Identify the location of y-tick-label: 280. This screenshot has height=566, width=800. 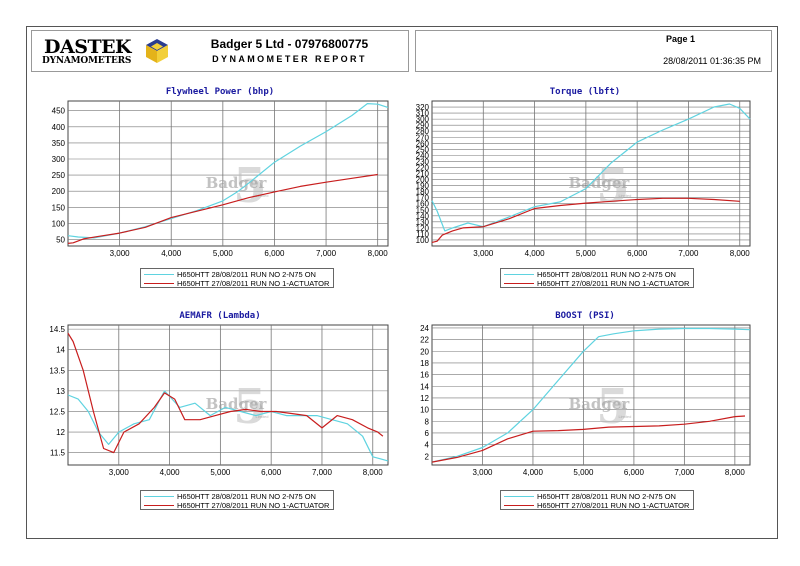
(423, 131).